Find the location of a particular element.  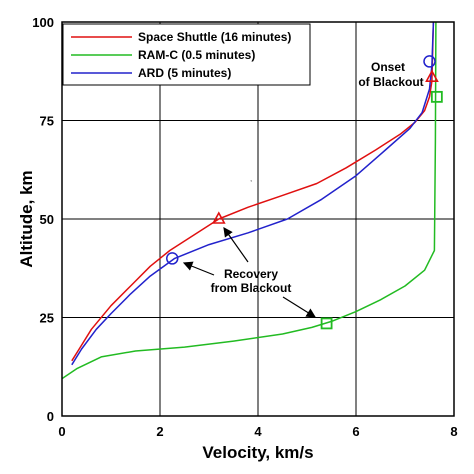

x-tick-label: 8 is located at coordinates (453, 431).